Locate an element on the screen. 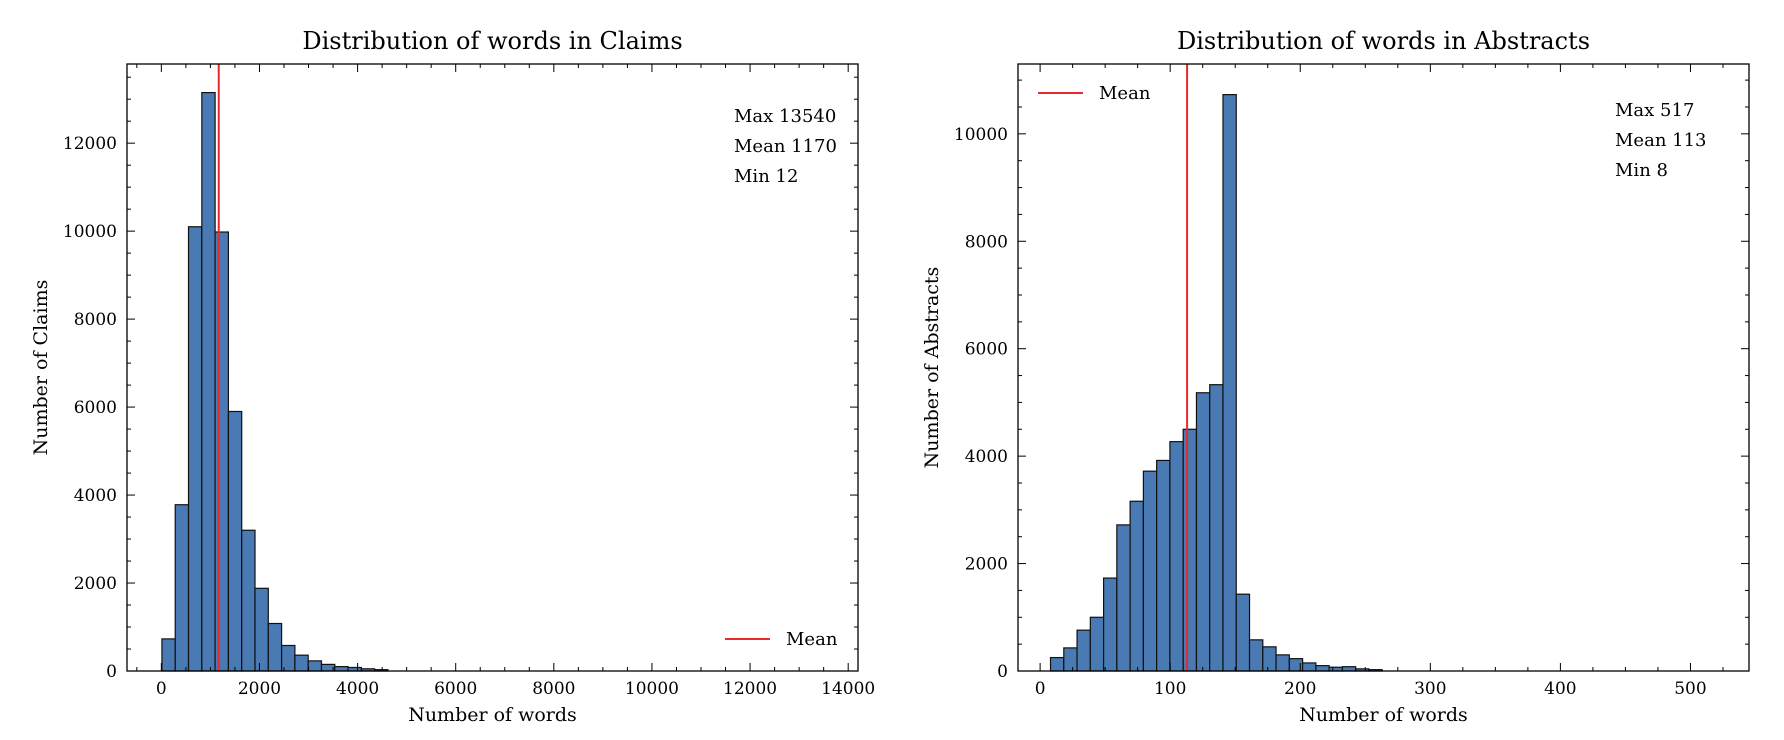 The image size is (1784, 740). stat-mean: Mean 1170 is located at coordinates (785, 146).